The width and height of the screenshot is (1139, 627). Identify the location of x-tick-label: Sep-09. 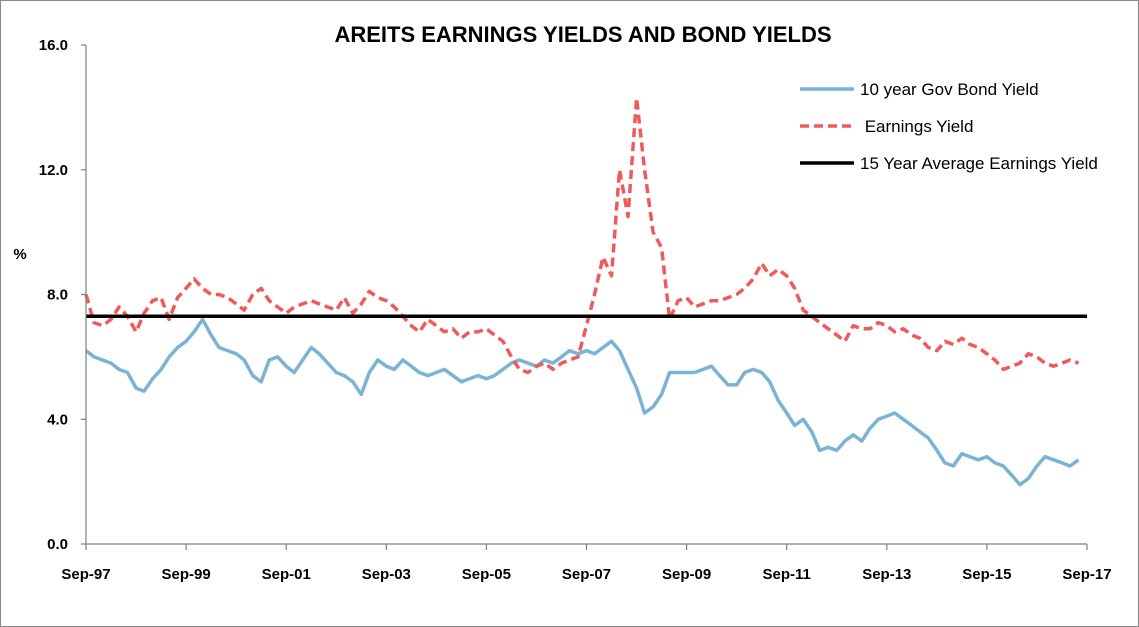
(686, 574).